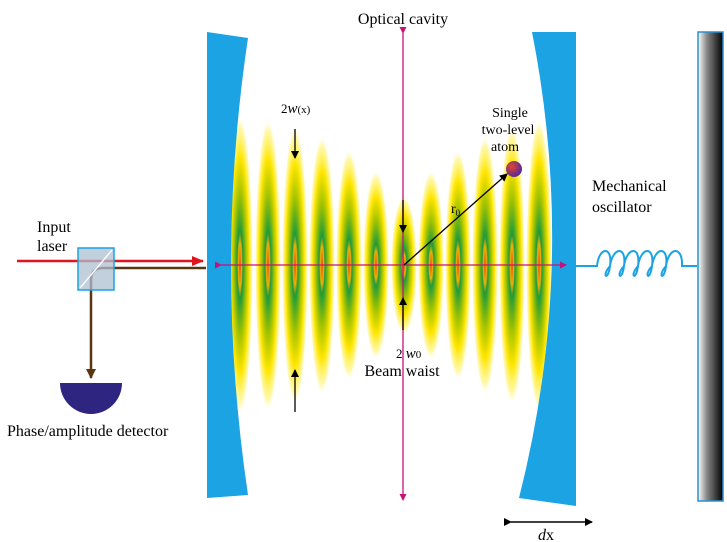  What do you see at coordinates (54, 227) in the screenshot?
I see `input-laser-label-line1: Input` at bounding box center [54, 227].